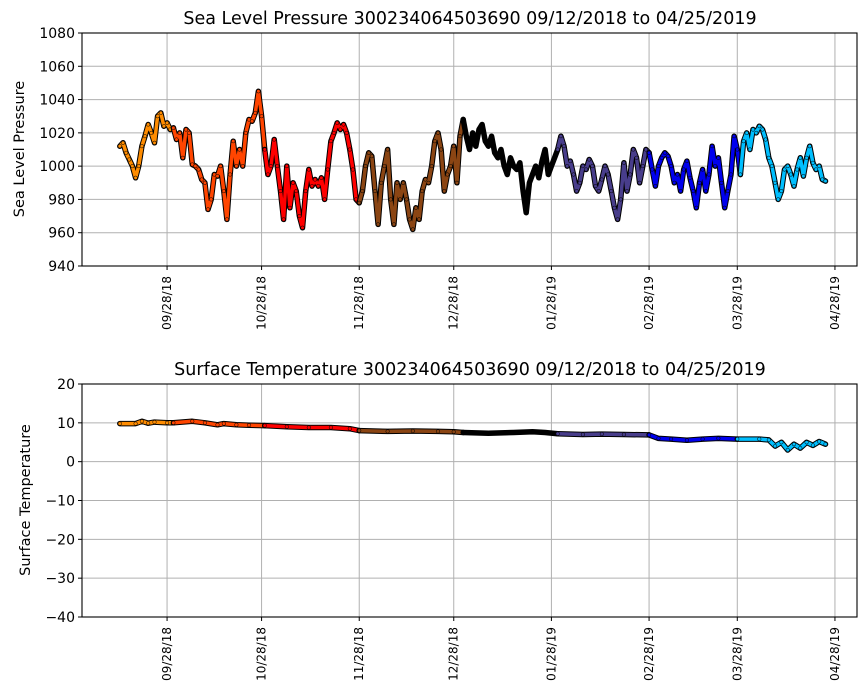 The height and width of the screenshot is (700, 867). Describe the element at coordinates (61, 267) in the screenshot. I see `y-tick-label: 940` at that location.